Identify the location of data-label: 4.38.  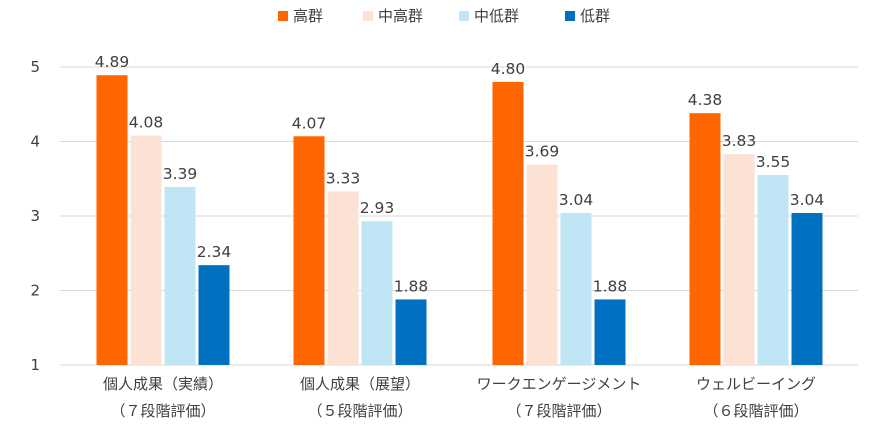
(705, 100).